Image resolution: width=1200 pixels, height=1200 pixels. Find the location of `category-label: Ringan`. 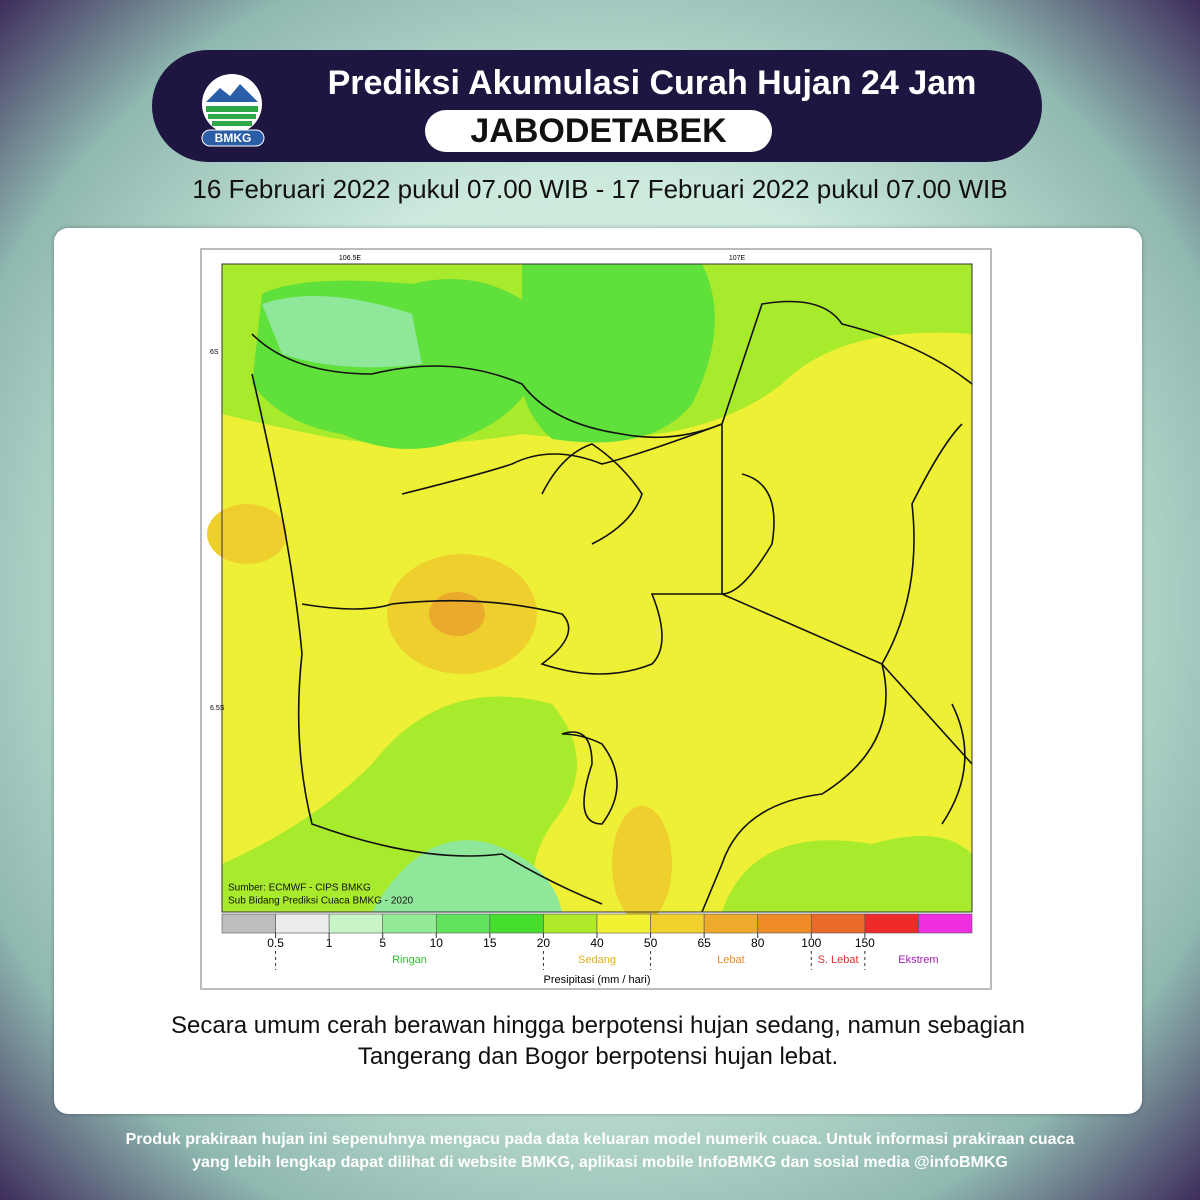

category-label: Ringan is located at coordinates (409, 960).